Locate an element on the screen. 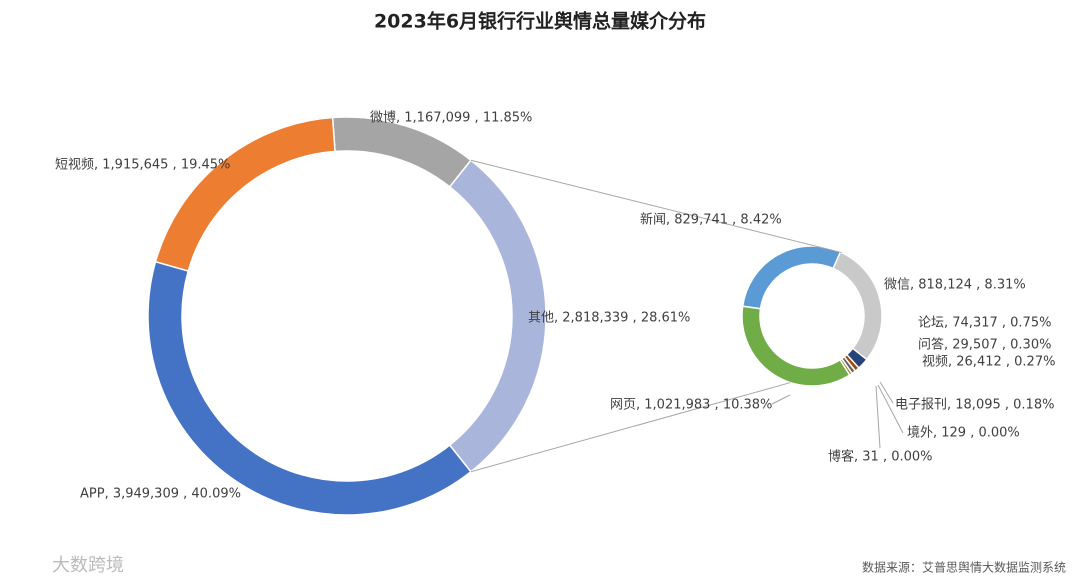 This screenshot has width=1080, height=585. data-label: 论坛, 74,317 , 0.75% is located at coordinates (984, 323).